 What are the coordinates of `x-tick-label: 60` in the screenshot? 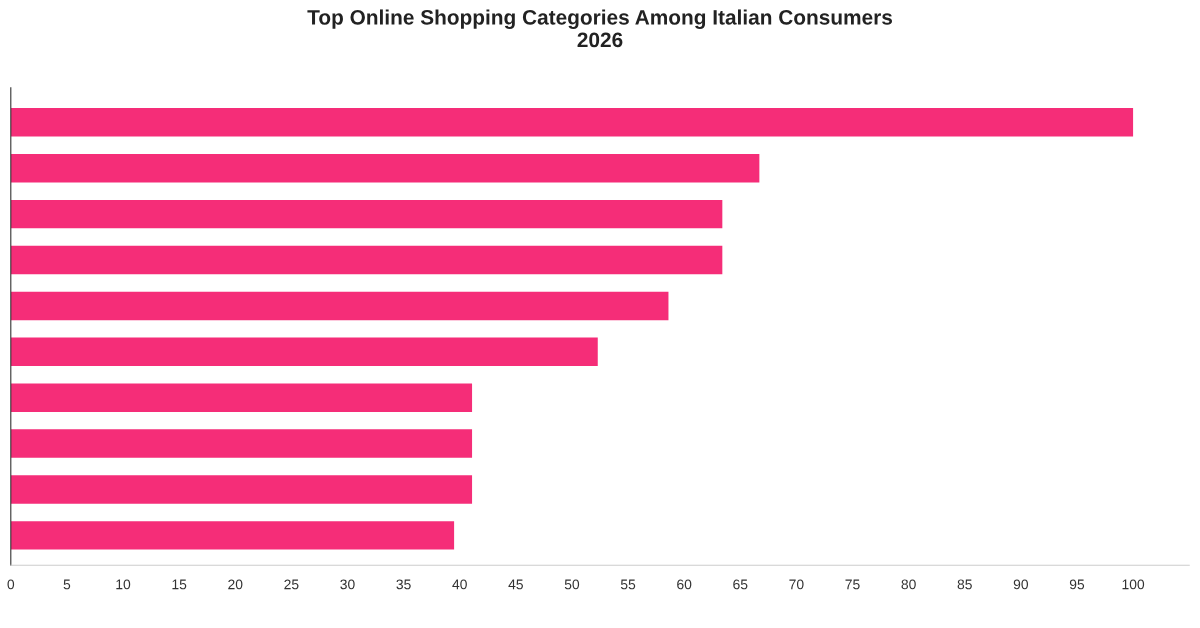 It's located at (684, 584).